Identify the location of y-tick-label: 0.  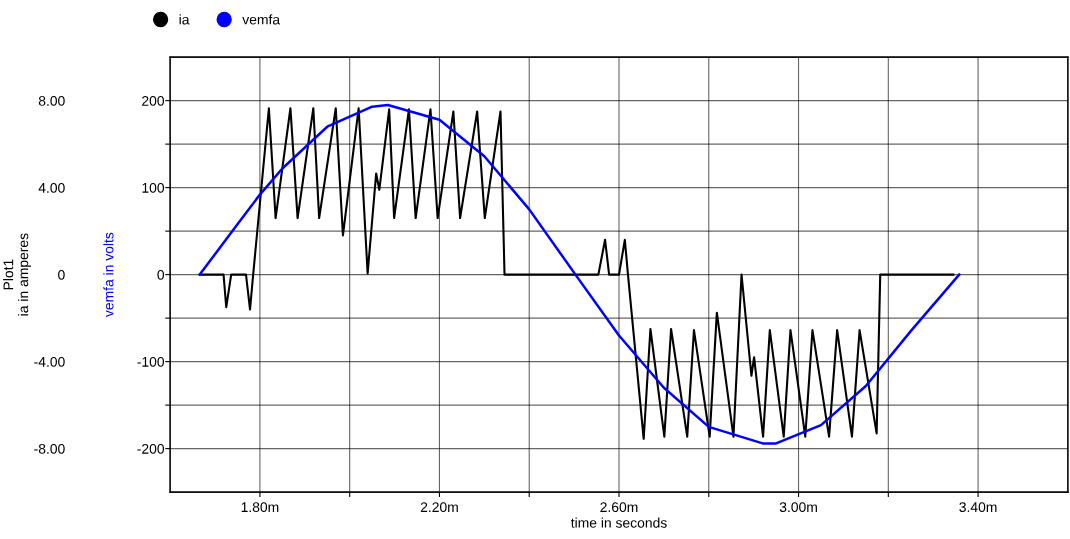
(61, 274).